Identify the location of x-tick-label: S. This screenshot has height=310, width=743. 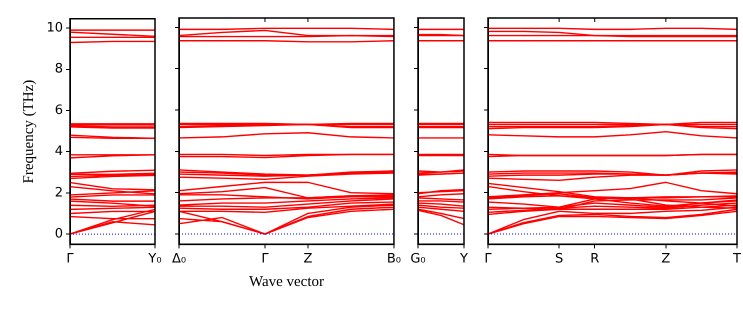
(559, 259).